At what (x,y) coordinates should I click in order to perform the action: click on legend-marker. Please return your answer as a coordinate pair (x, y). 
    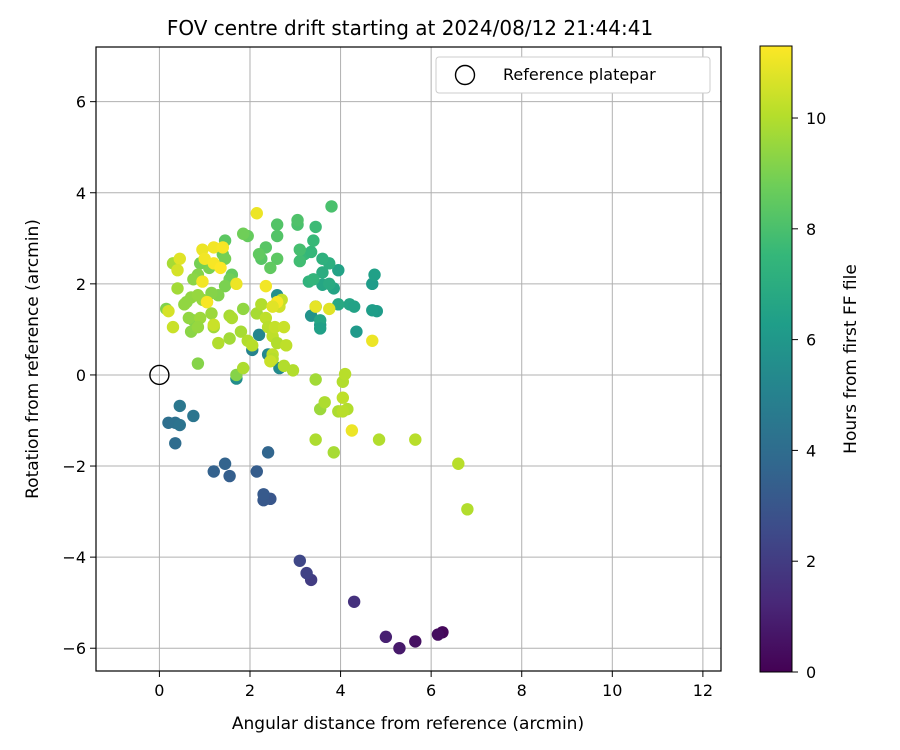
    Looking at the image, I should click on (465, 75).